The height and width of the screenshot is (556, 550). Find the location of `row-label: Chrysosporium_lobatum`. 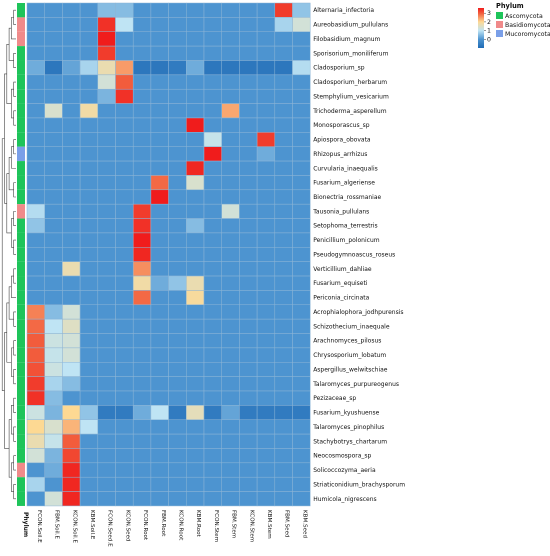

row-label: Chrysosporium_lobatum is located at coordinates (349, 355).